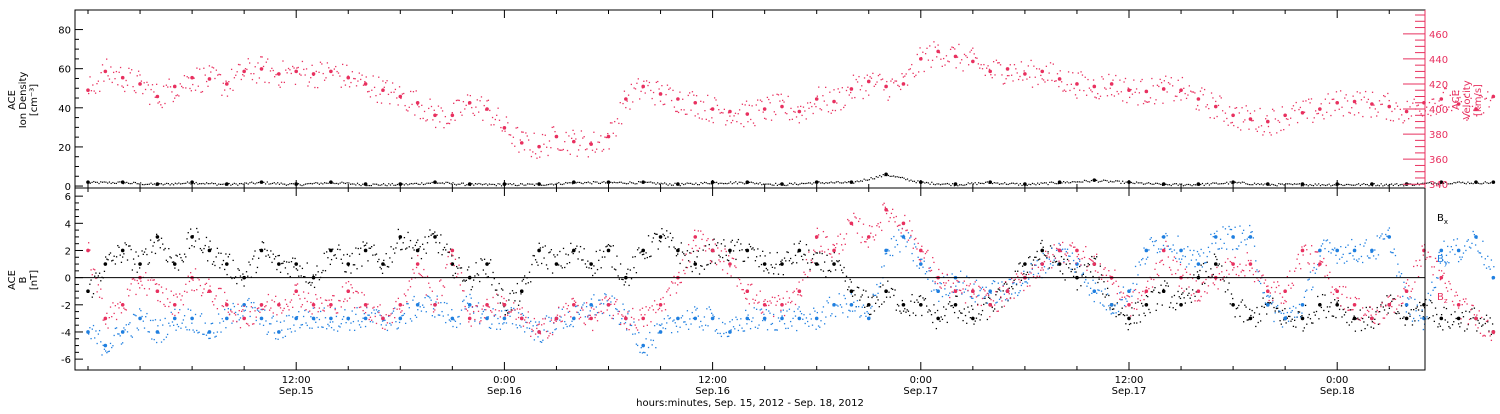 The image size is (1500, 414). I want to click on density-point, so click(122, 182).